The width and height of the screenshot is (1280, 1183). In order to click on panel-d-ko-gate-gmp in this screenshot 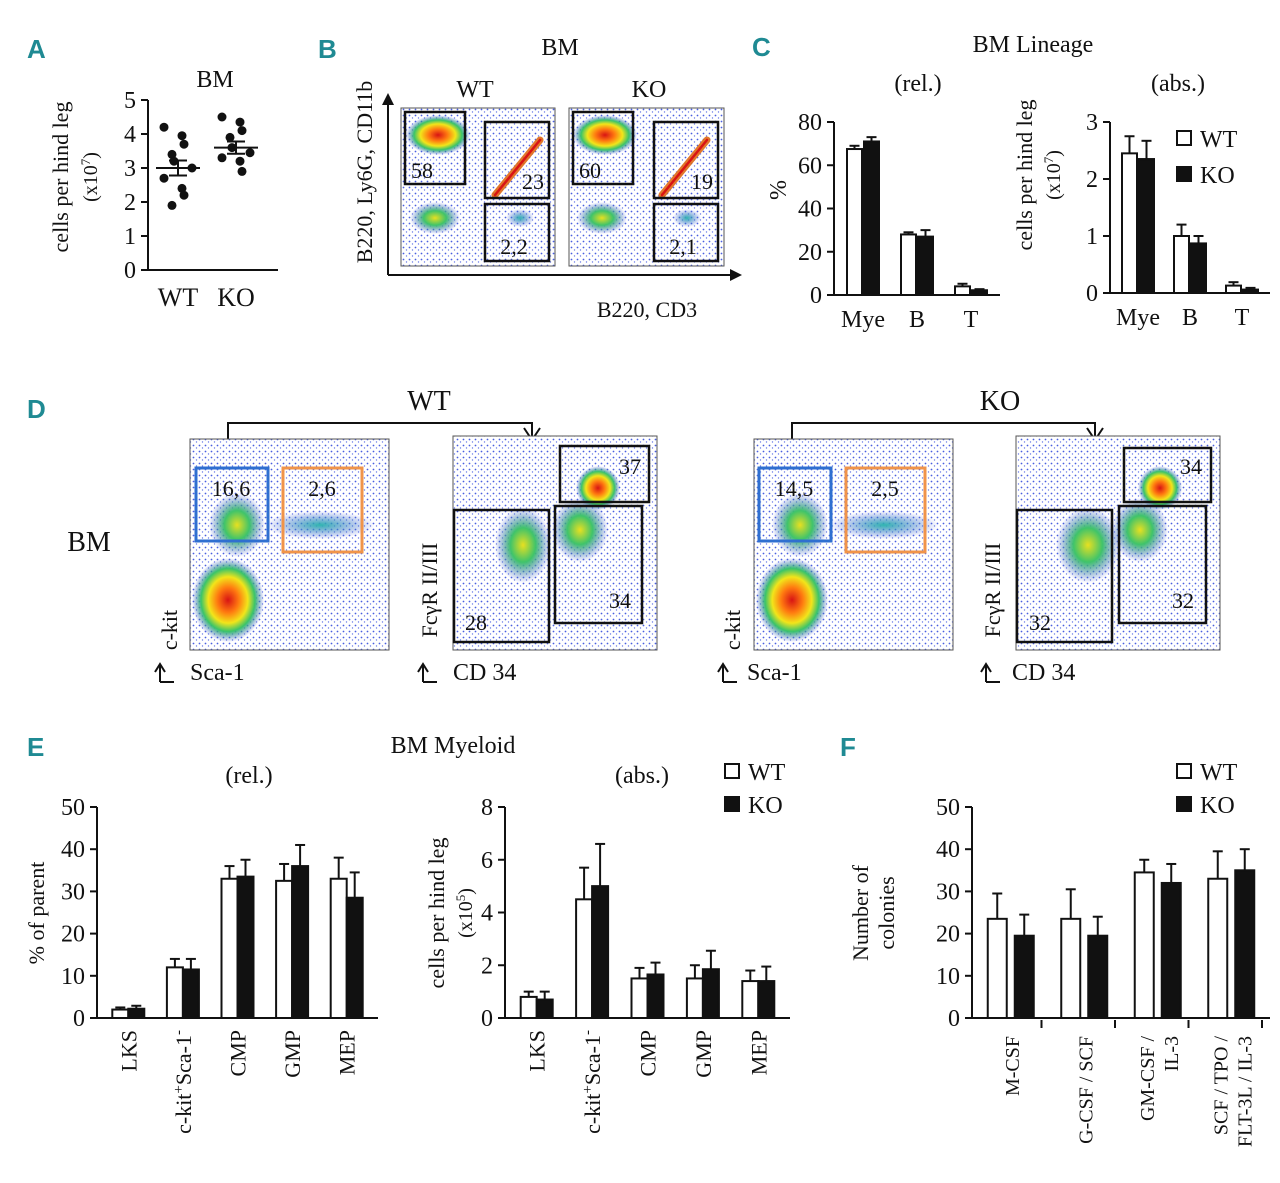, I will do `click(1167, 475)`.